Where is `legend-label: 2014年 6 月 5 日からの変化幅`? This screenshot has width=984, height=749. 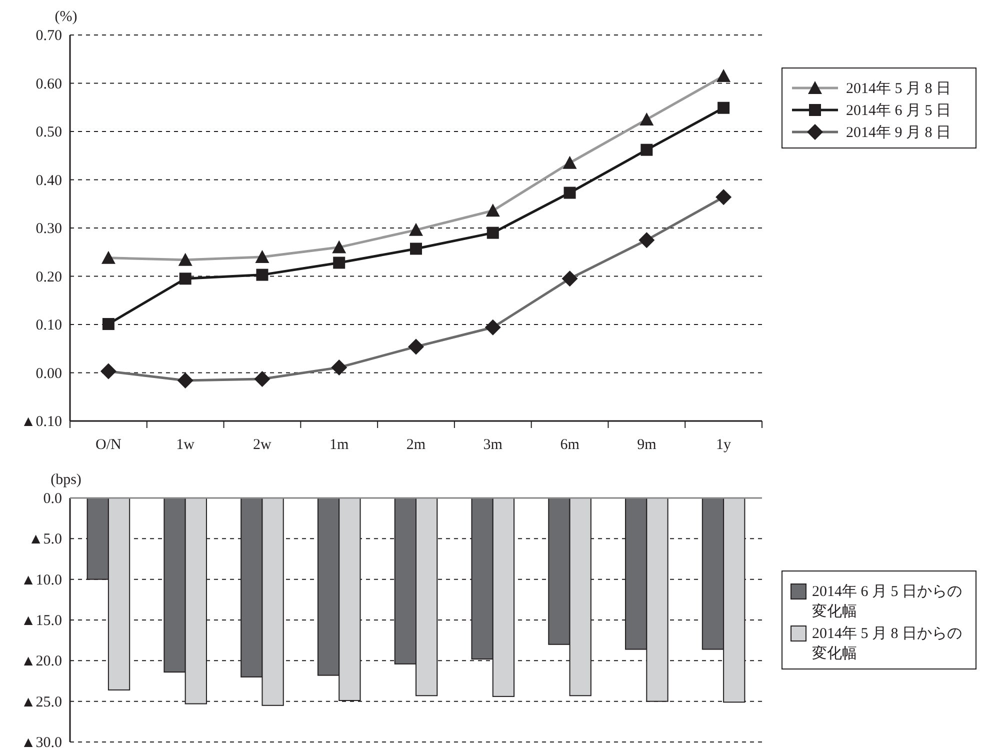 legend-label: 2014年 6 月 5 日からの変化幅 is located at coordinates (887, 601).